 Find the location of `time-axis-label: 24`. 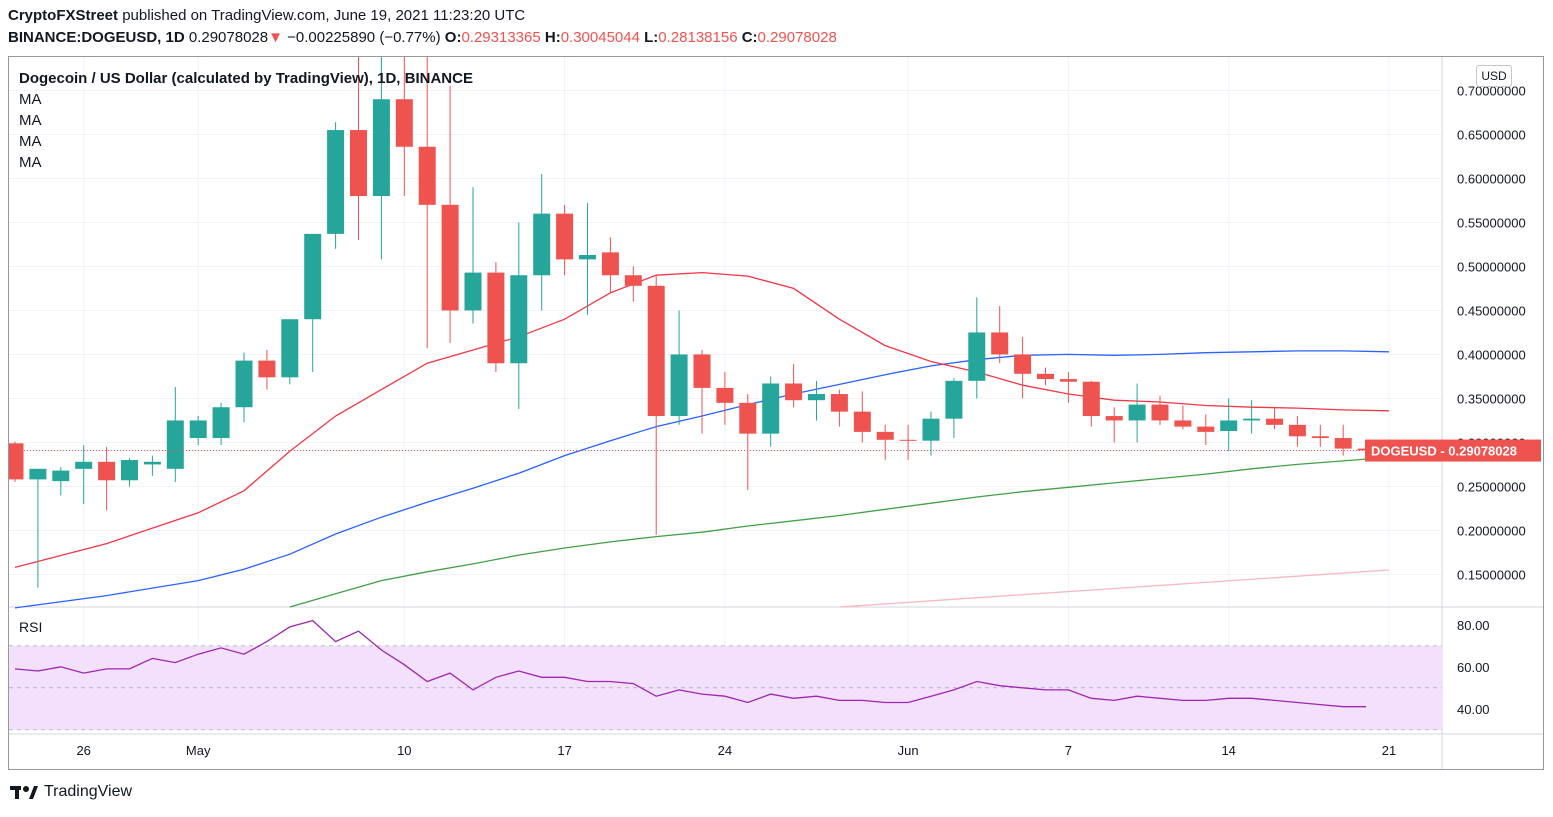

time-axis-label: 24 is located at coordinates (725, 750).